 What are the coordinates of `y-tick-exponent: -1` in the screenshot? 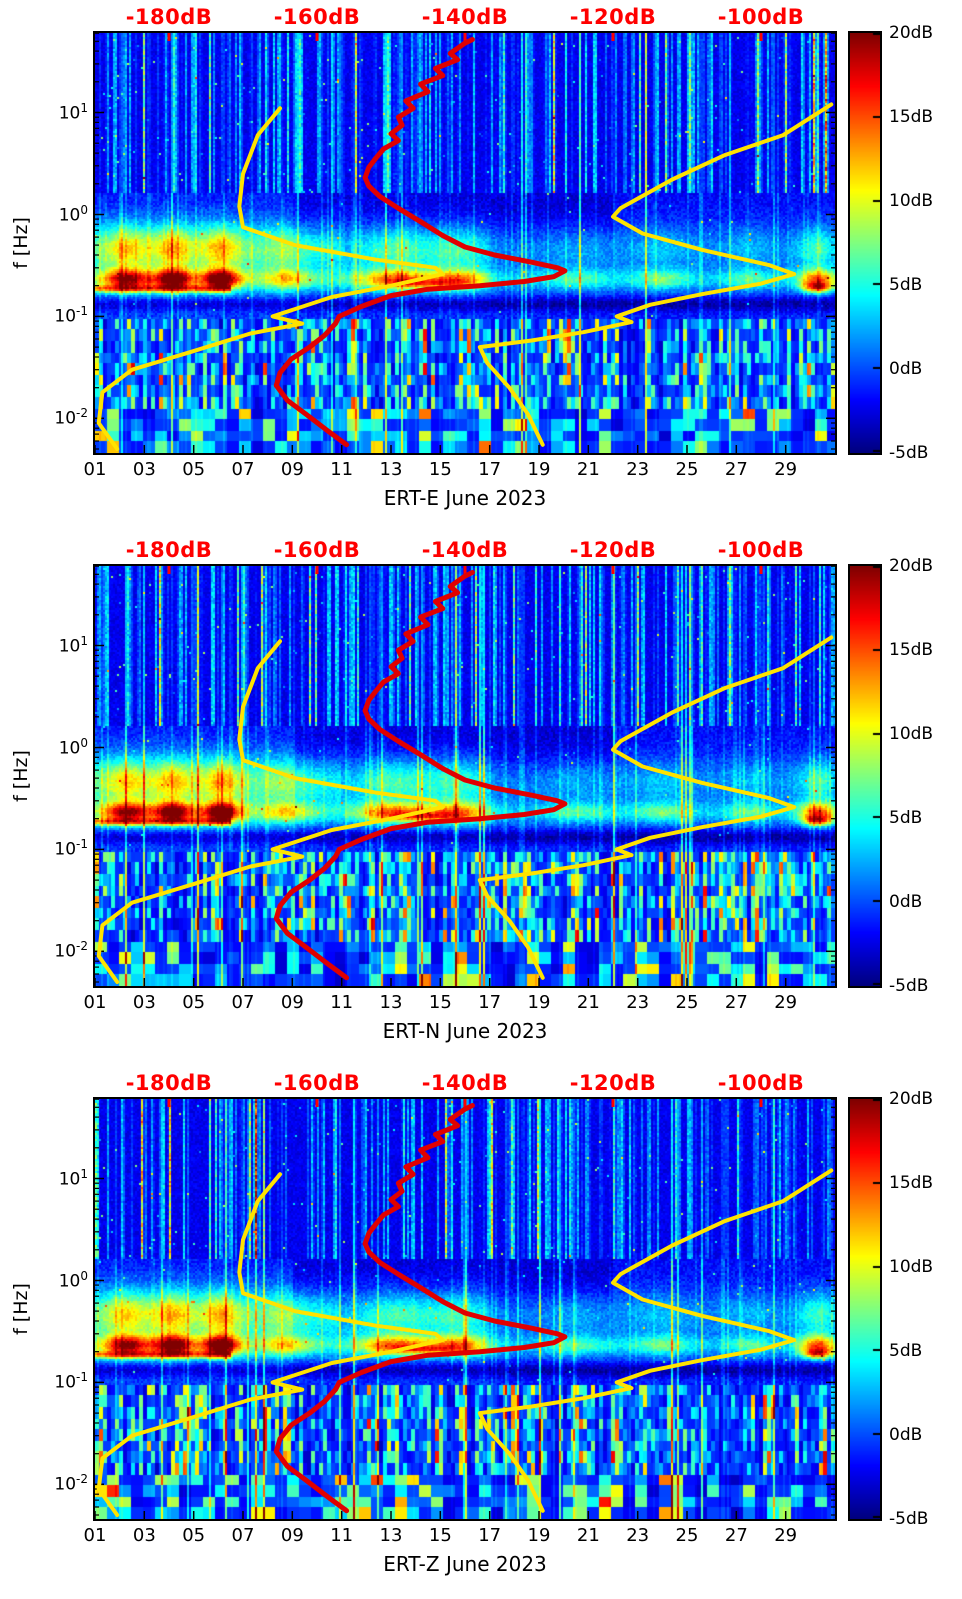 It's located at (82, 844).